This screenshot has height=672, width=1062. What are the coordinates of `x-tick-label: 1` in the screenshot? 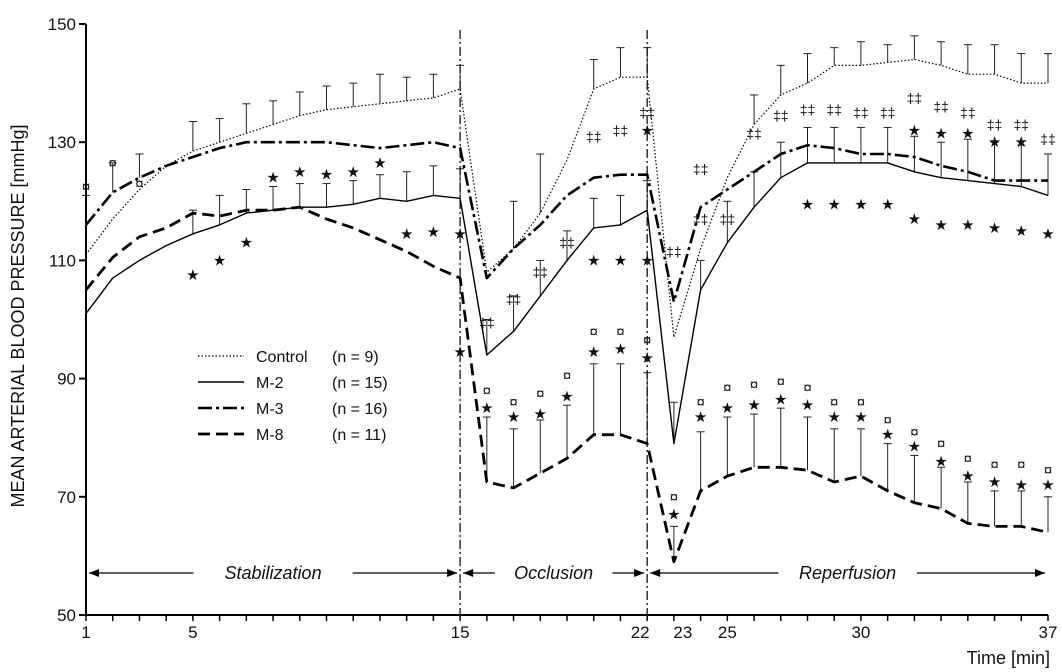 It's located at (85, 632).